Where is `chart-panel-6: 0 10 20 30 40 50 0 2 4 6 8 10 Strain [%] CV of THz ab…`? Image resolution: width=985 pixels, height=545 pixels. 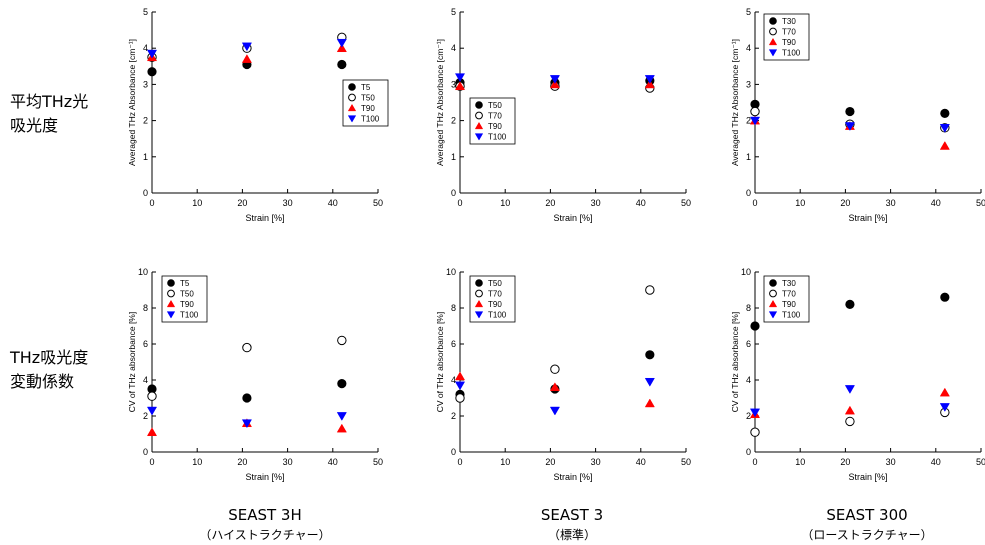
chart-panel-6: 0 10 20 30 40 50 0 2 4 6 8 10 Strain [%] CV of THz ab… is located at coordinates (857, 374).